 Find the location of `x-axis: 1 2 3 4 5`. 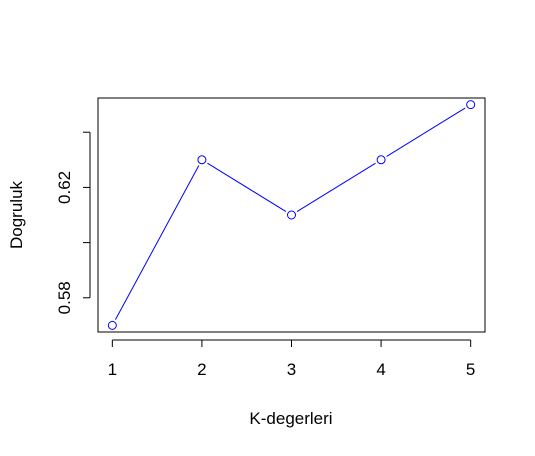

x-axis: 1 2 3 4 5 is located at coordinates (291, 359).